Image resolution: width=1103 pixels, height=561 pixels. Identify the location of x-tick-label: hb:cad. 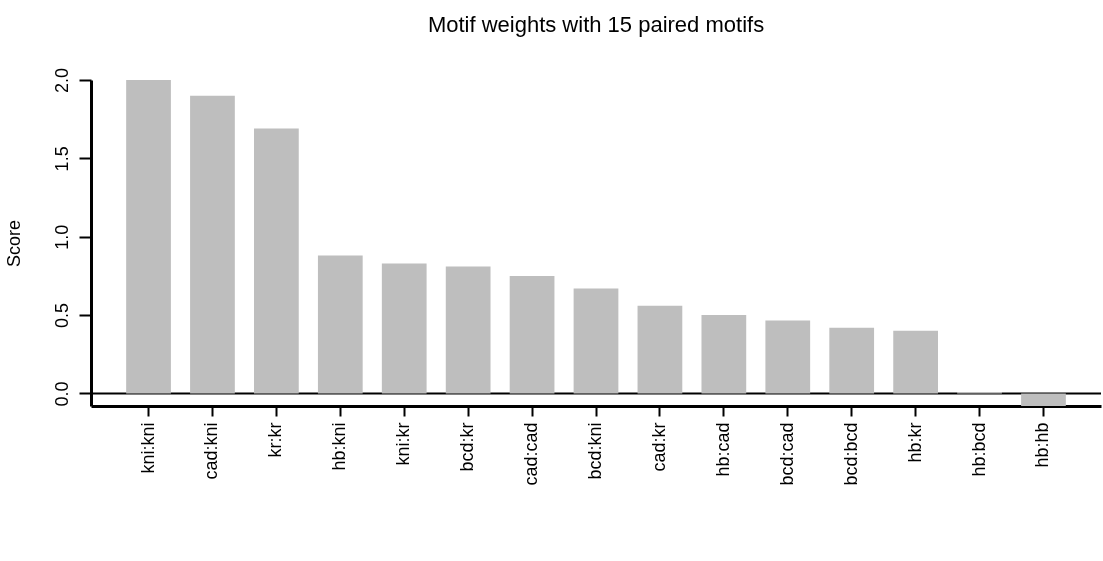
(722, 449).